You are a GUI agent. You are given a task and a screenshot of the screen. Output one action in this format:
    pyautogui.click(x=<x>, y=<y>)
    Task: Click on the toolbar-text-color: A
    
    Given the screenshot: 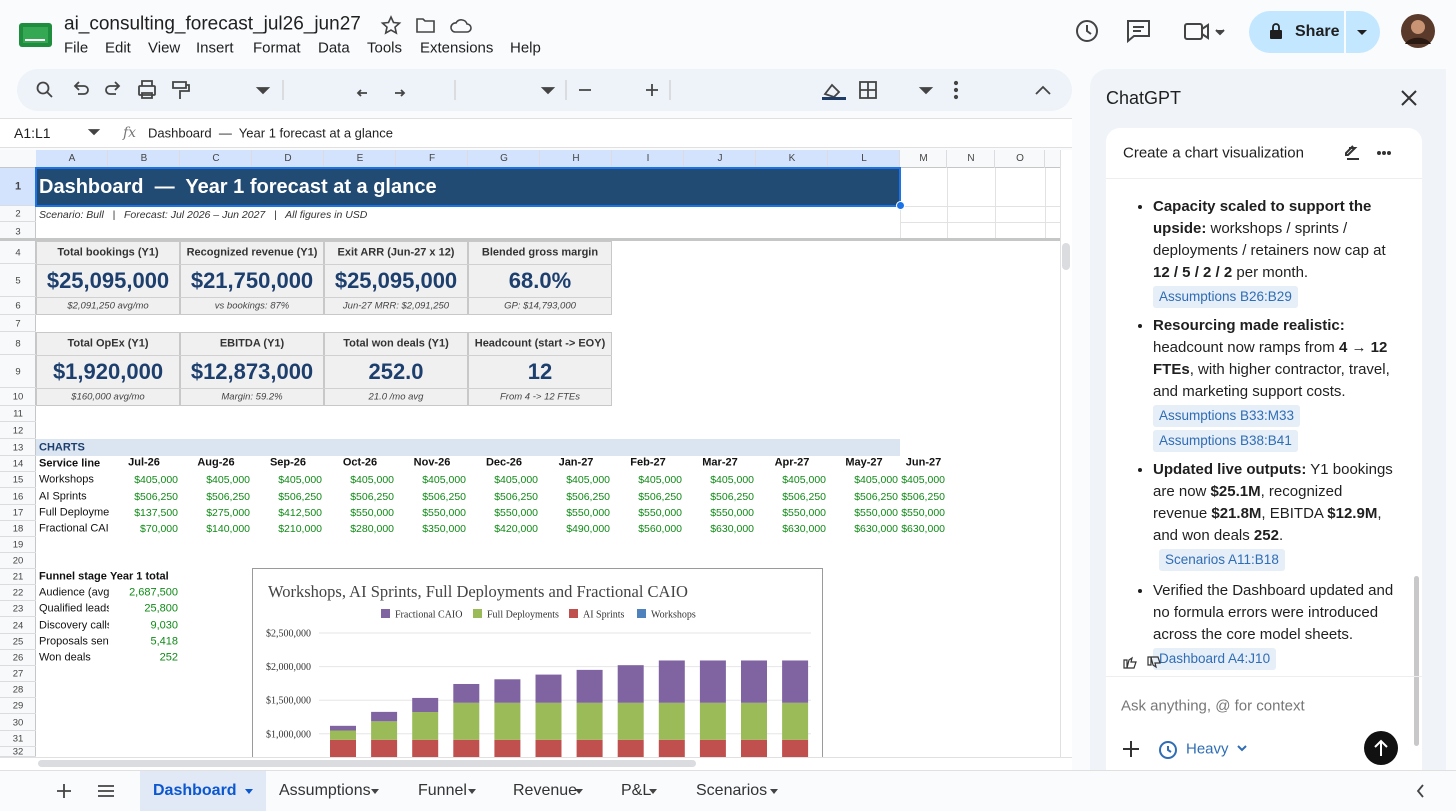 What is the action you would take?
    pyautogui.click(x=790, y=90)
    